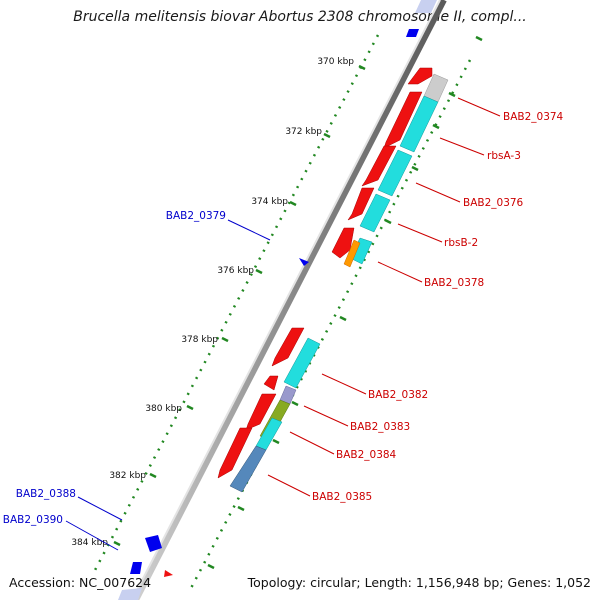 The width and height of the screenshot is (600, 600). What do you see at coordinates (398, 395) in the screenshot?
I see `label-BAB2_0382: BAB2_0382` at bounding box center [398, 395].